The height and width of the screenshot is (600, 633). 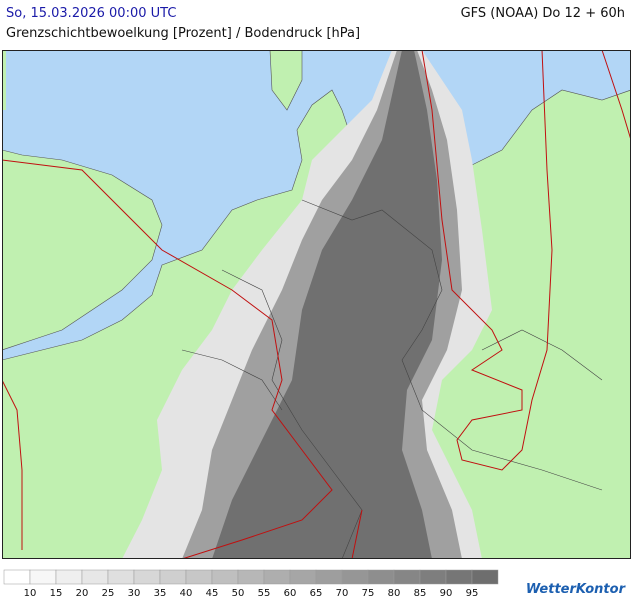 I want to click on legend-label: 85, so click(x=420, y=593).